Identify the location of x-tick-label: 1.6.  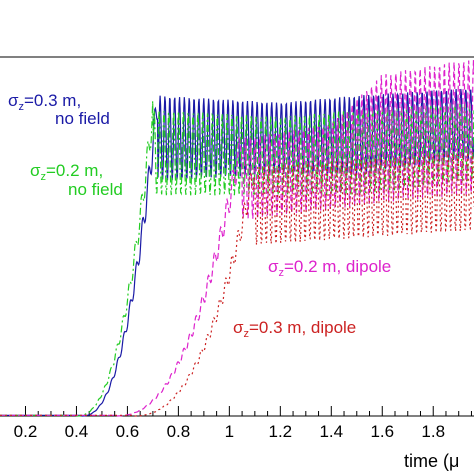
(382, 431).